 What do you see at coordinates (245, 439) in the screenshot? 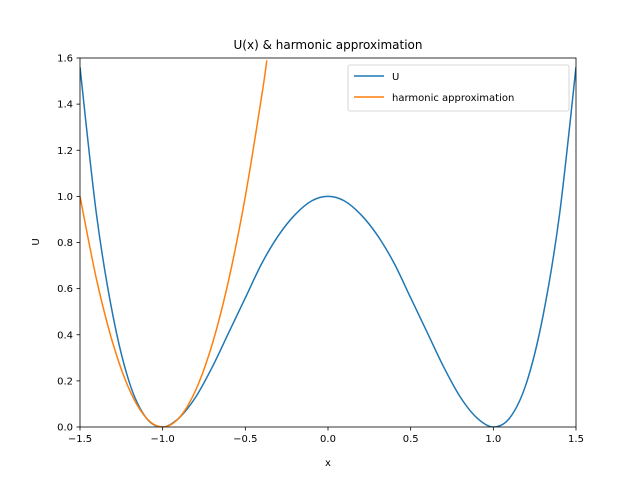
I see `x-tick-label: −0.5` at bounding box center [245, 439].